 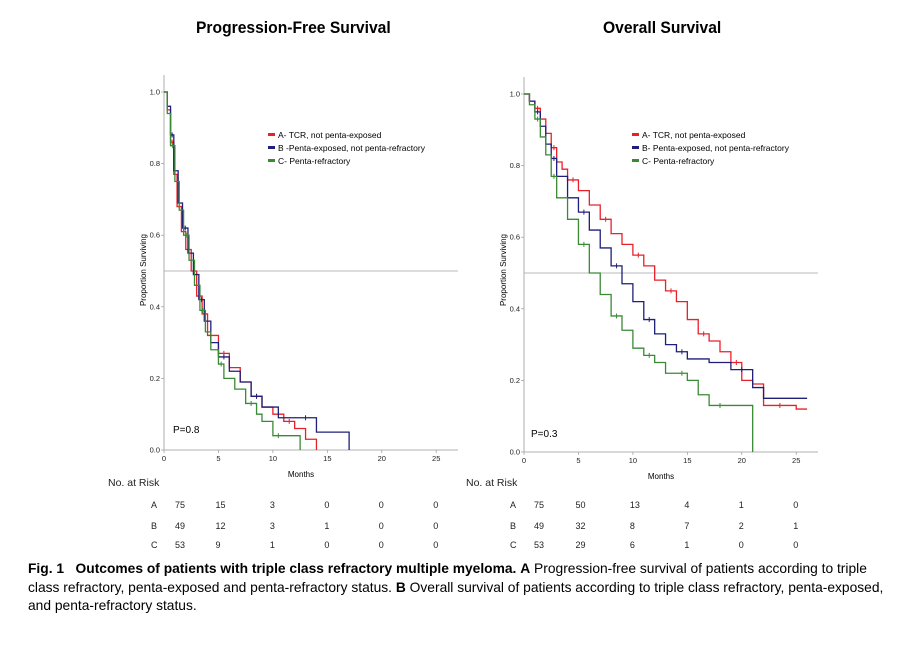 I want to click on os-at-risk-count: 29, so click(x=580, y=545).